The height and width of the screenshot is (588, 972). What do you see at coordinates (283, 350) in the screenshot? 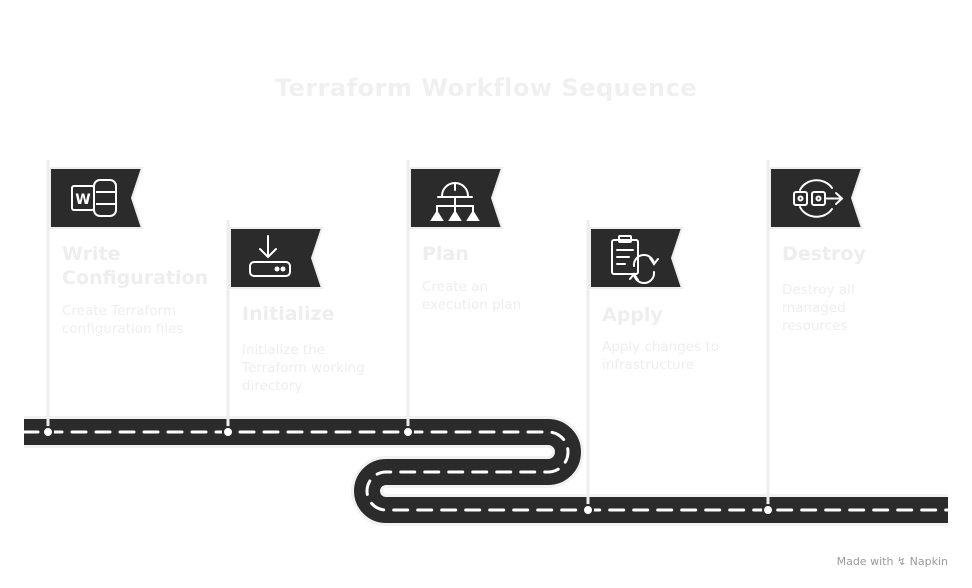
I see `step-description: Initialize the` at bounding box center [283, 350].